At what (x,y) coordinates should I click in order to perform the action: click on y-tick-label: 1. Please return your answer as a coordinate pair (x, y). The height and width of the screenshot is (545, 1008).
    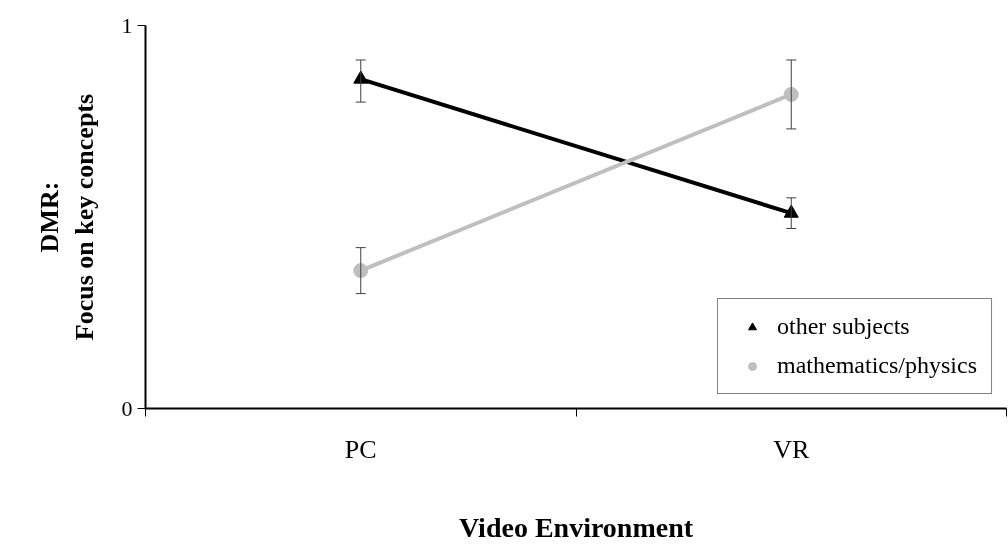
    Looking at the image, I should click on (127, 25).